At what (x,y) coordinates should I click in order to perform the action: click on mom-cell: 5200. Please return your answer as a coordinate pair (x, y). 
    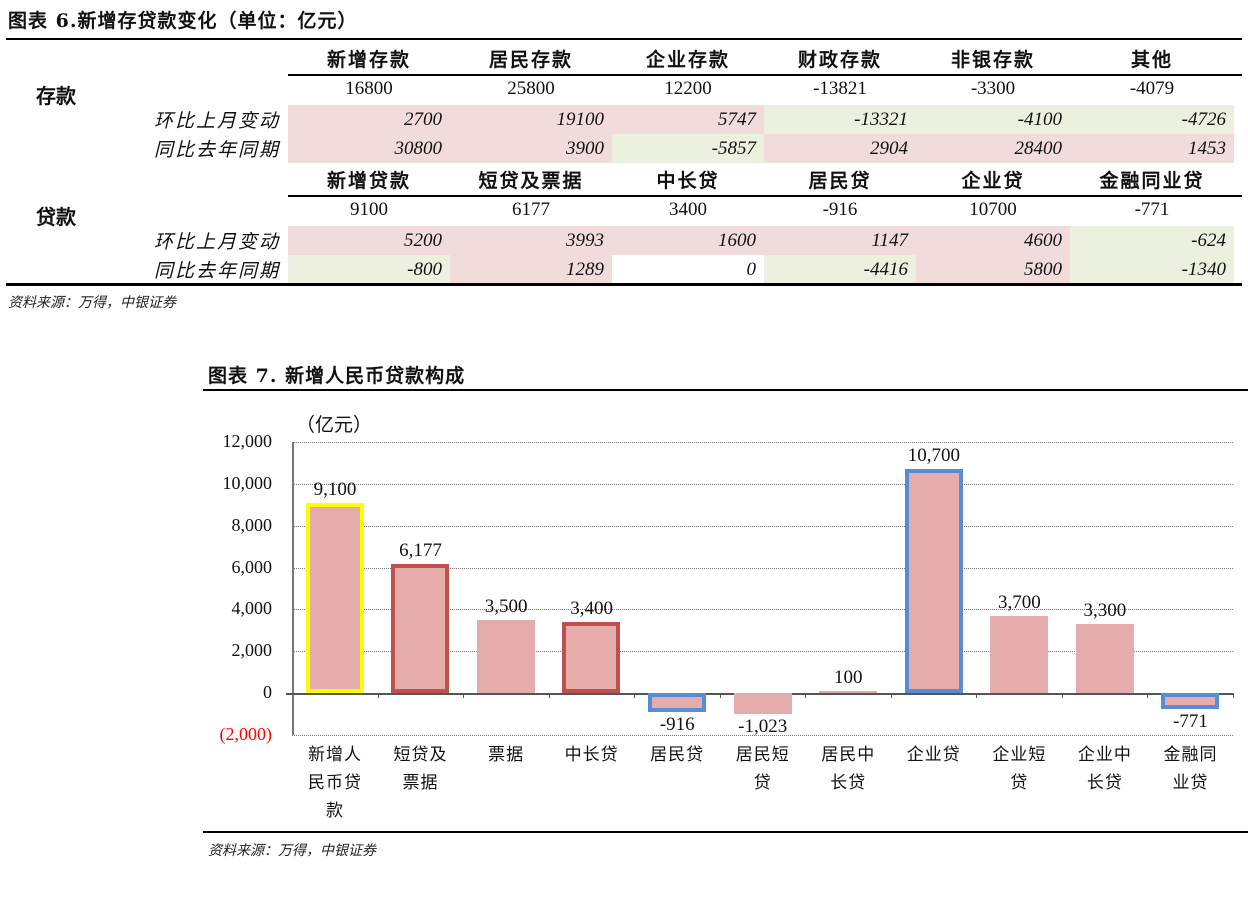
    Looking at the image, I should click on (369, 240).